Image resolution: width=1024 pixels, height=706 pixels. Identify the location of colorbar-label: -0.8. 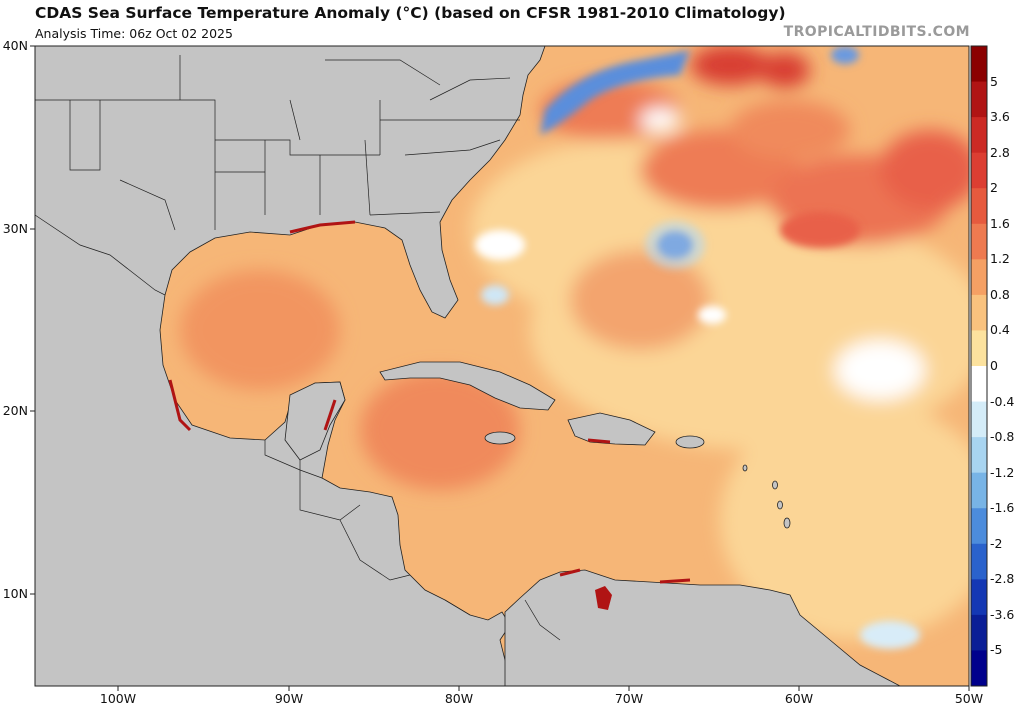
(1002, 437).